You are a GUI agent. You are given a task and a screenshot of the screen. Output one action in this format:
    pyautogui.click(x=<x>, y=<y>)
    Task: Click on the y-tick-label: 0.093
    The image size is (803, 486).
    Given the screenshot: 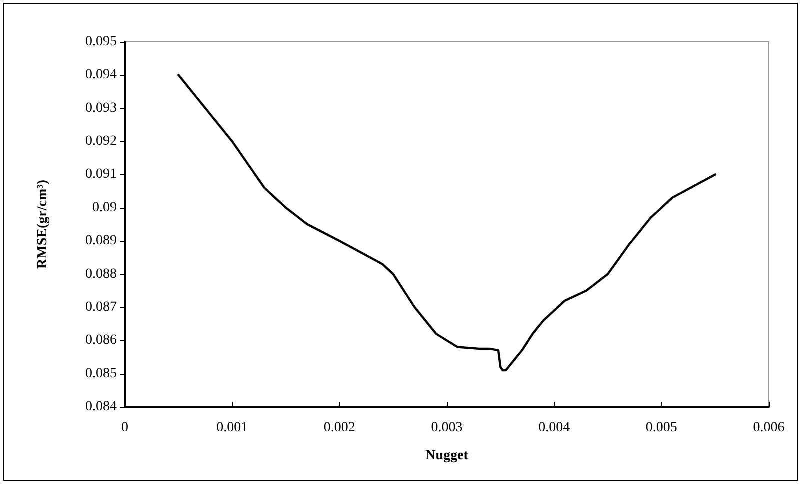 What is the action you would take?
    pyautogui.click(x=101, y=108)
    